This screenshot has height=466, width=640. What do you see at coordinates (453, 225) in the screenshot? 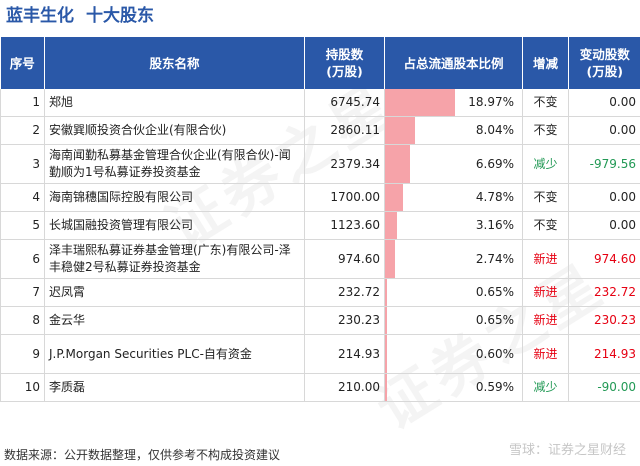
I see `ratio-cell: 3.16%` at bounding box center [453, 225].